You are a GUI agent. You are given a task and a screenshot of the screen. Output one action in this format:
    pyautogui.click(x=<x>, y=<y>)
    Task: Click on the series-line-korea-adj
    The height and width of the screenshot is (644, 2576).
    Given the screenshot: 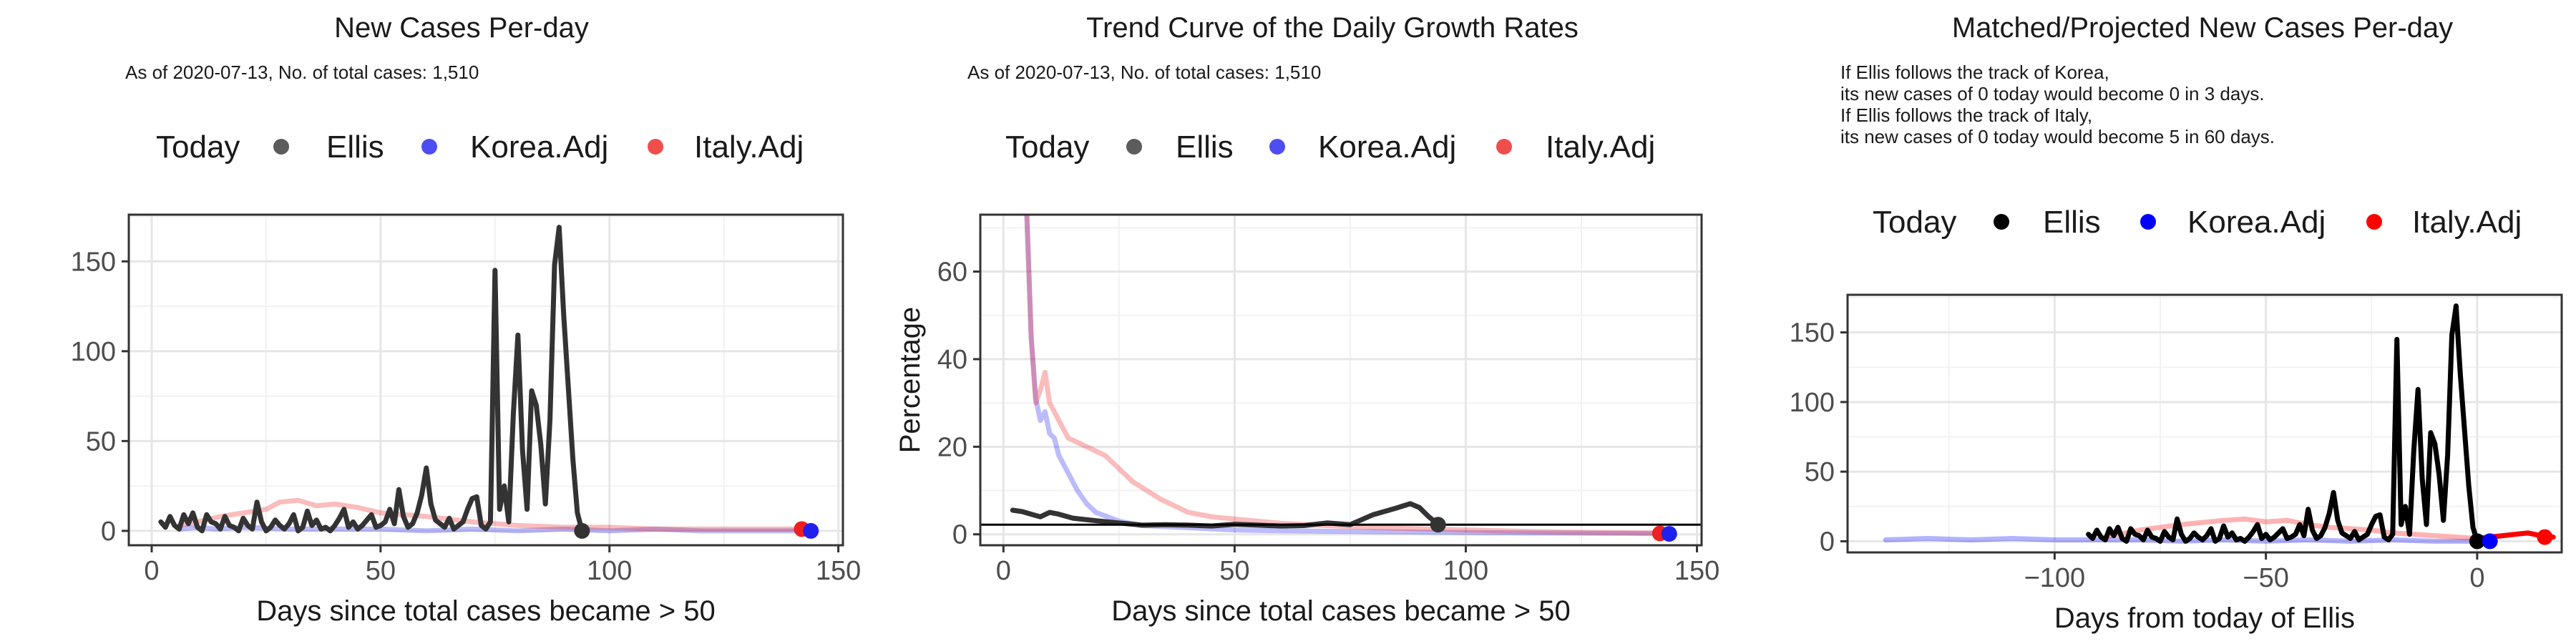 What is the action you would take?
    pyautogui.click(x=1348, y=375)
    